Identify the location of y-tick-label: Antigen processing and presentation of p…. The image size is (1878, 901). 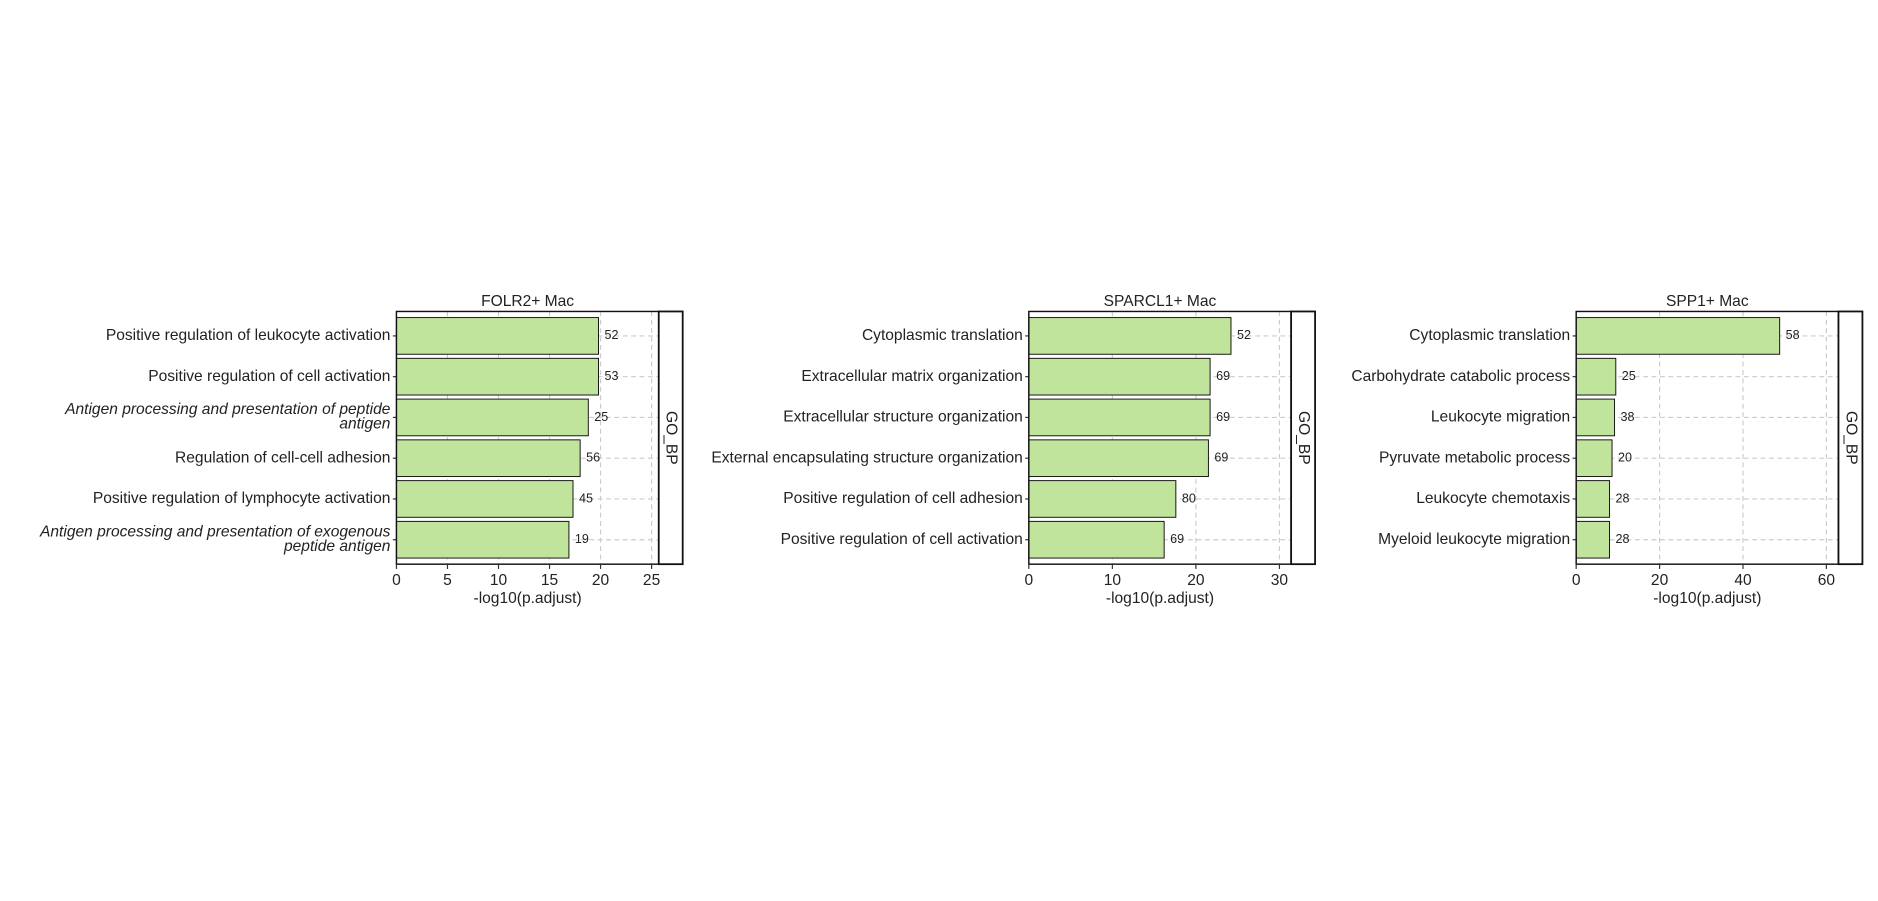
(227, 416).